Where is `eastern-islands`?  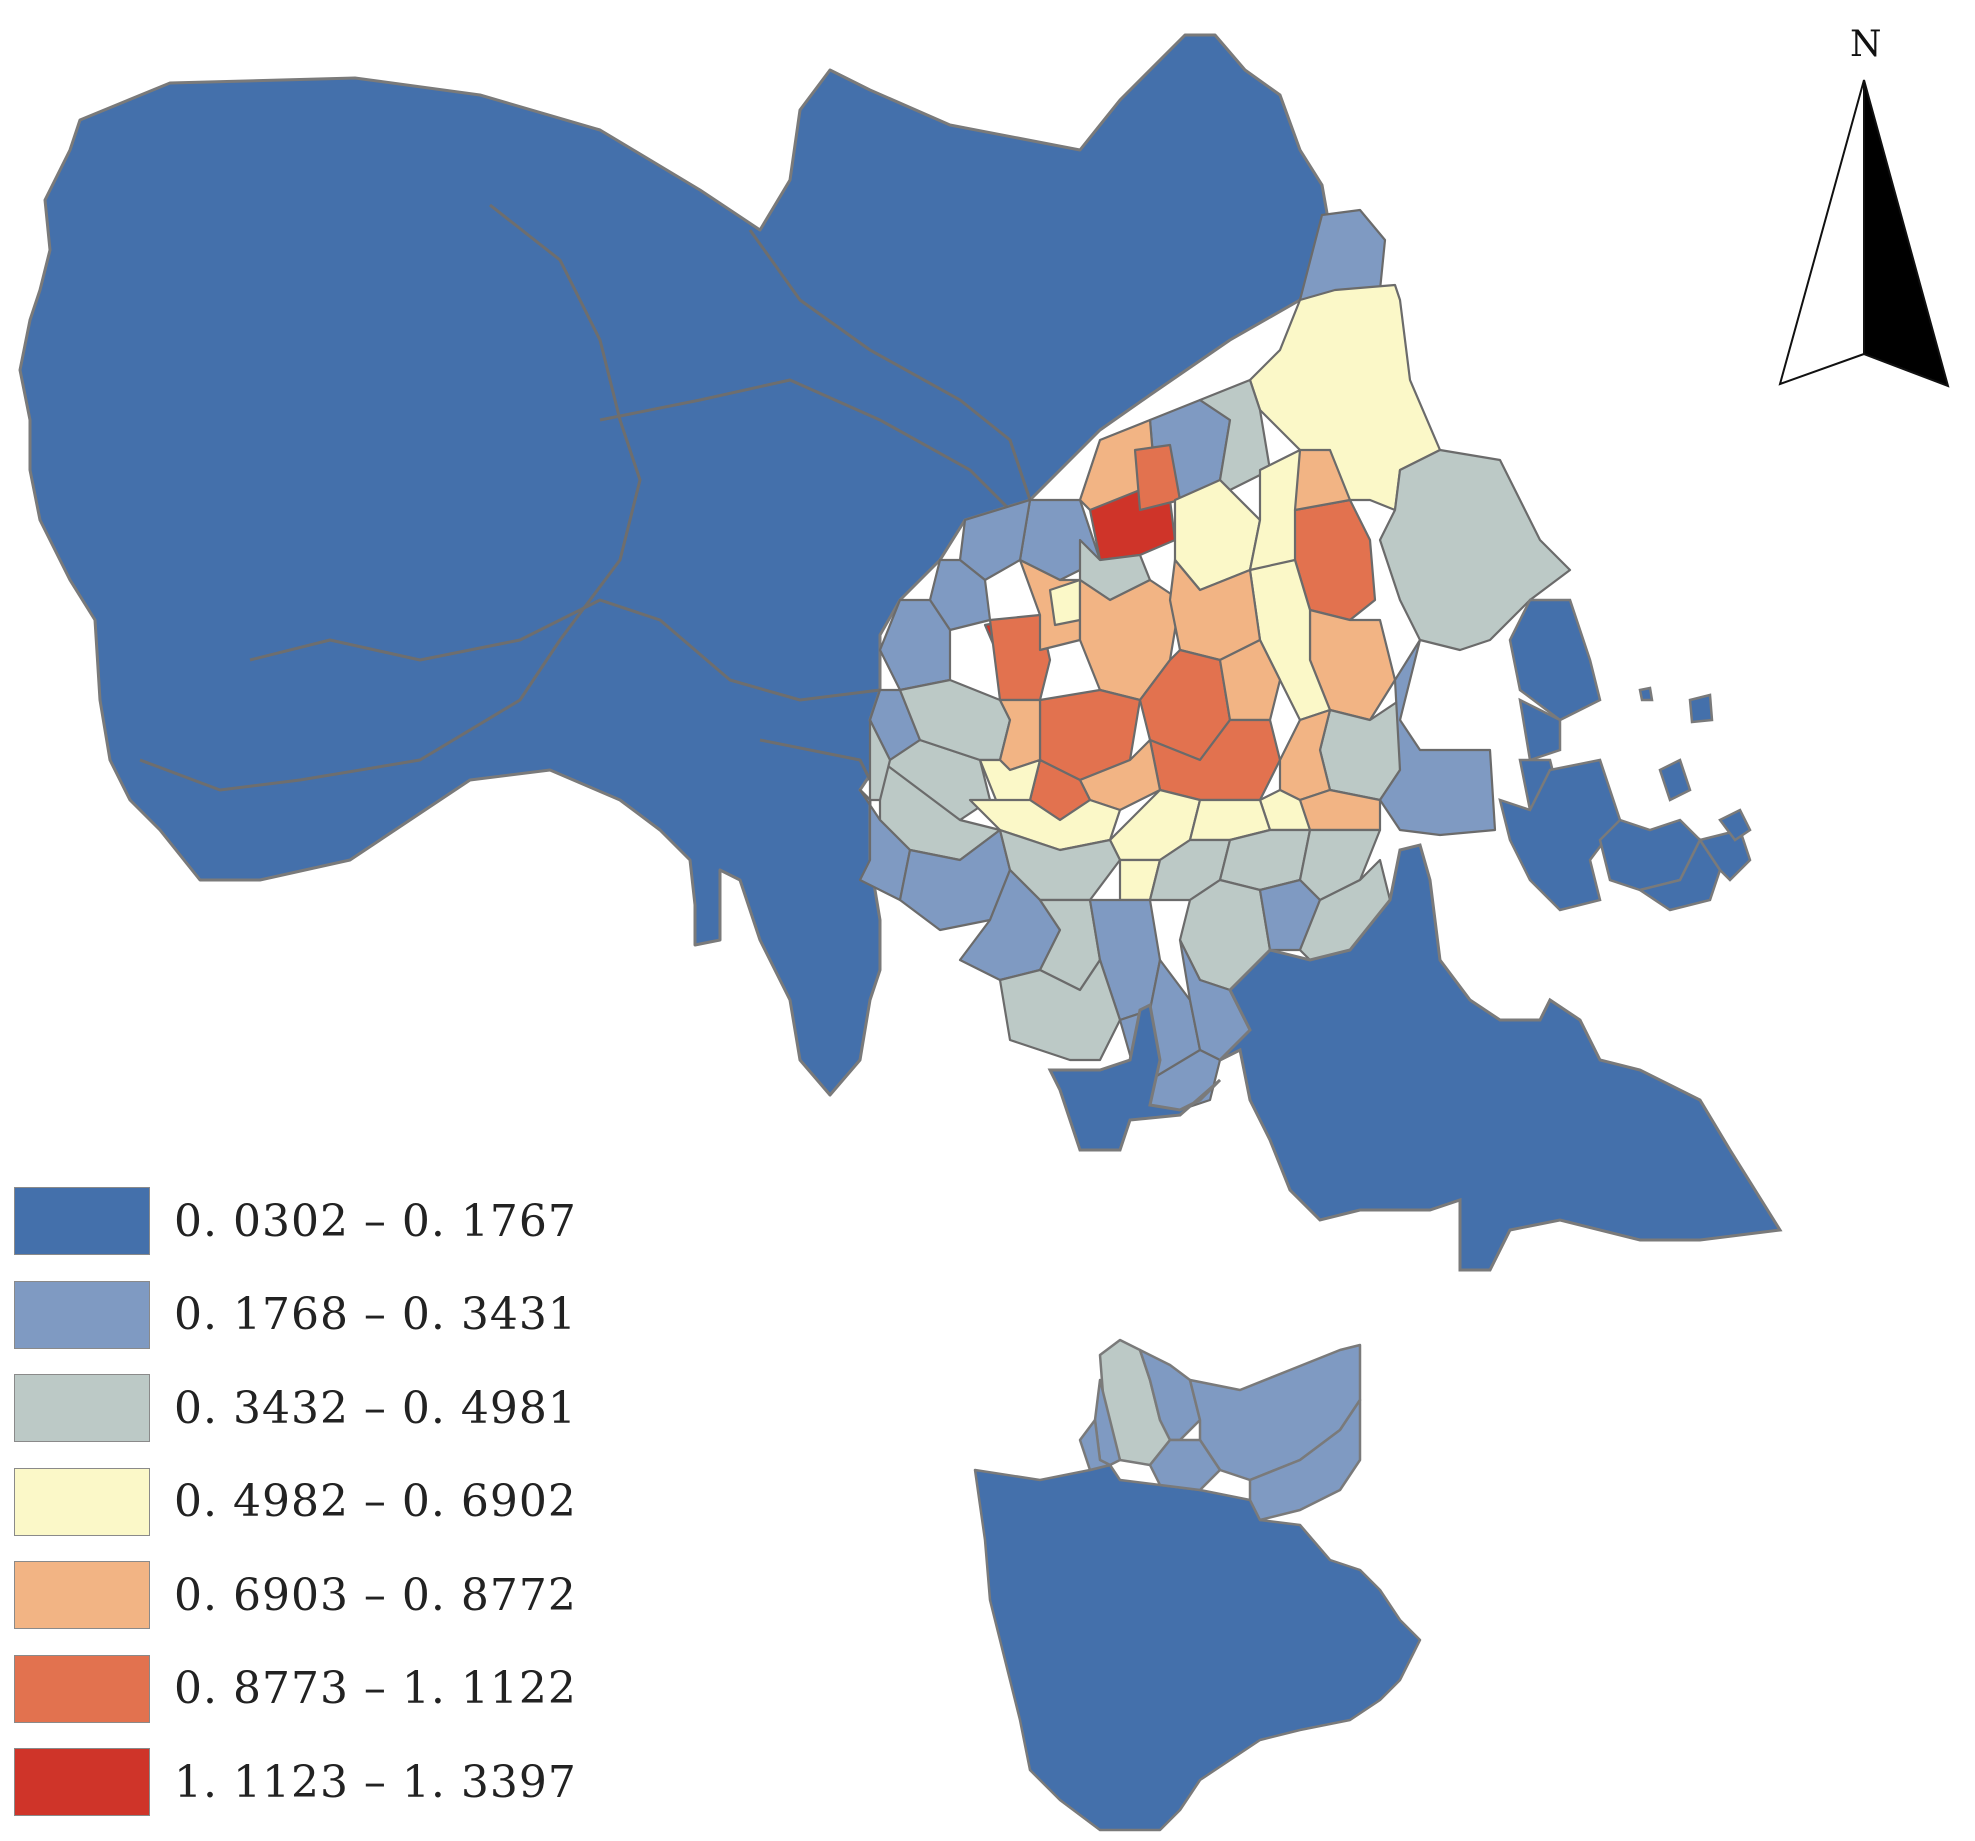
eastern-islands is located at coordinates (1625, 755).